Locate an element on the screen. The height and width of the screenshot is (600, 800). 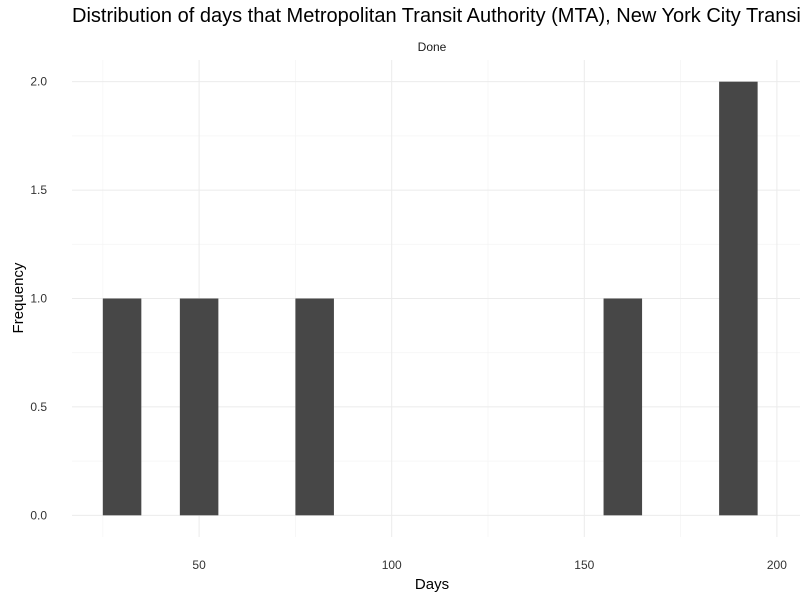
y-tick-label: 2.0 is located at coordinates (38, 82).